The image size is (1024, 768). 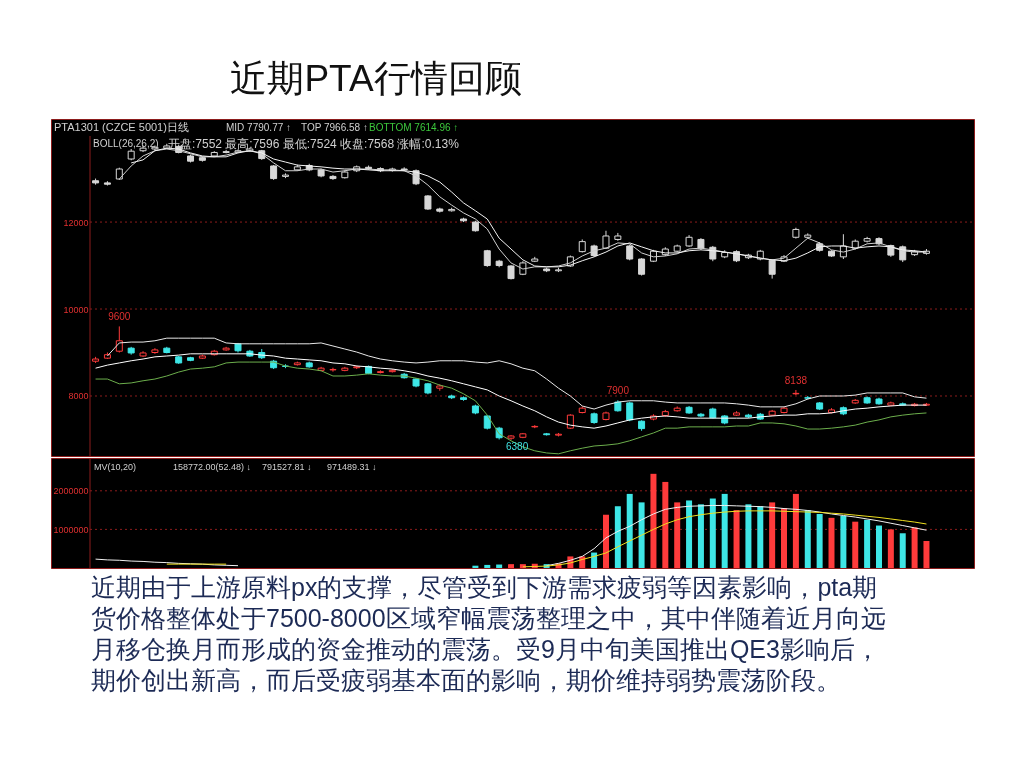 What do you see at coordinates (517, 446) in the screenshot?
I see `annotation: 6380` at bounding box center [517, 446].